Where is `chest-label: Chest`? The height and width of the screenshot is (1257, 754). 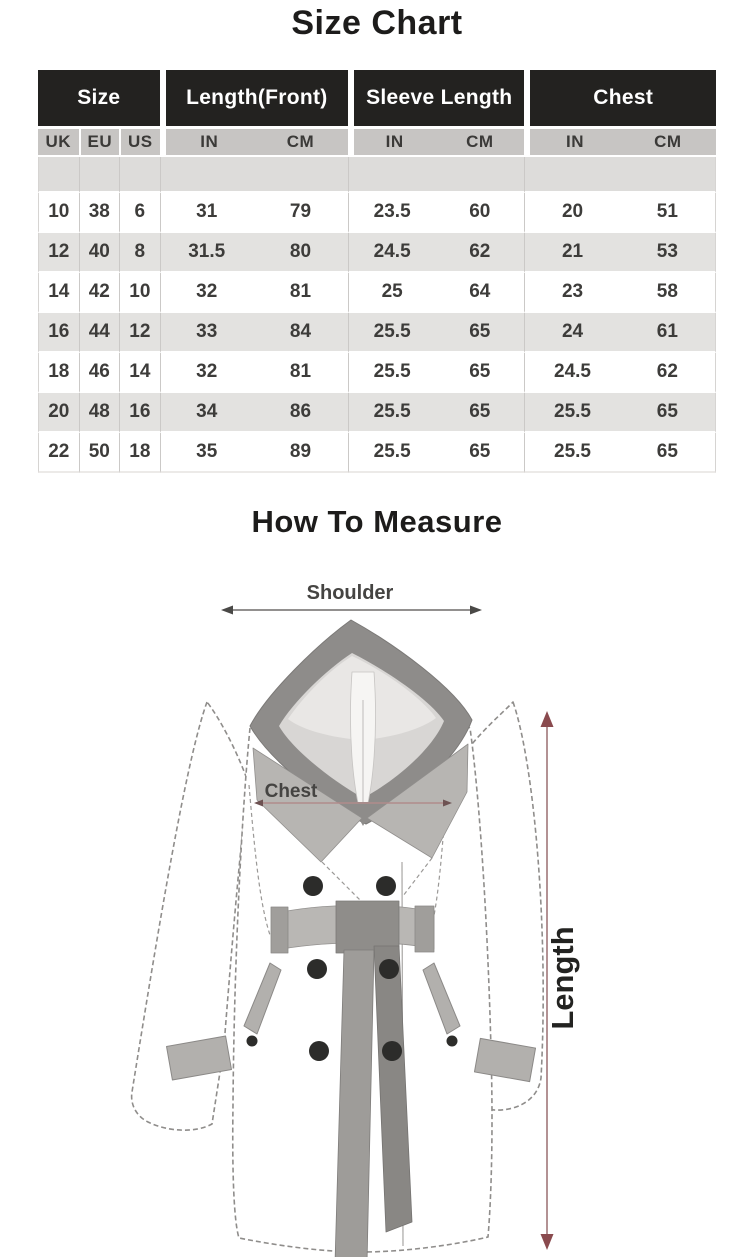
chest-label: Chest is located at coordinates (291, 791).